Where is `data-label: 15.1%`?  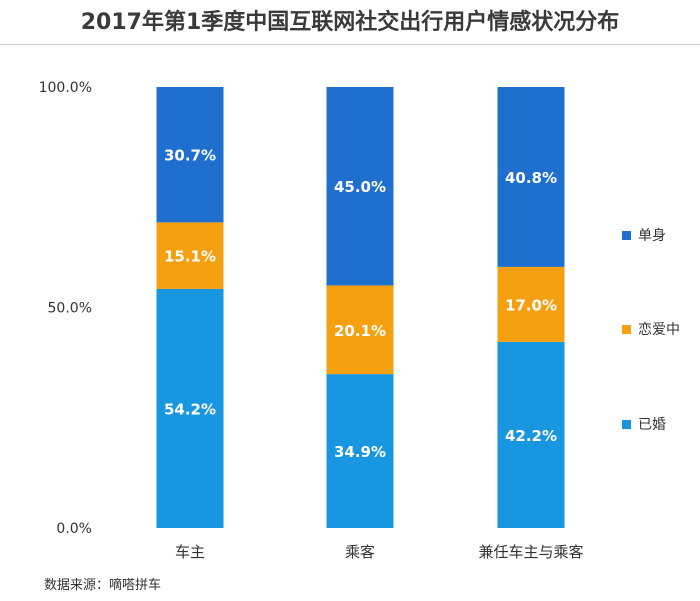 data-label: 15.1% is located at coordinates (190, 257).